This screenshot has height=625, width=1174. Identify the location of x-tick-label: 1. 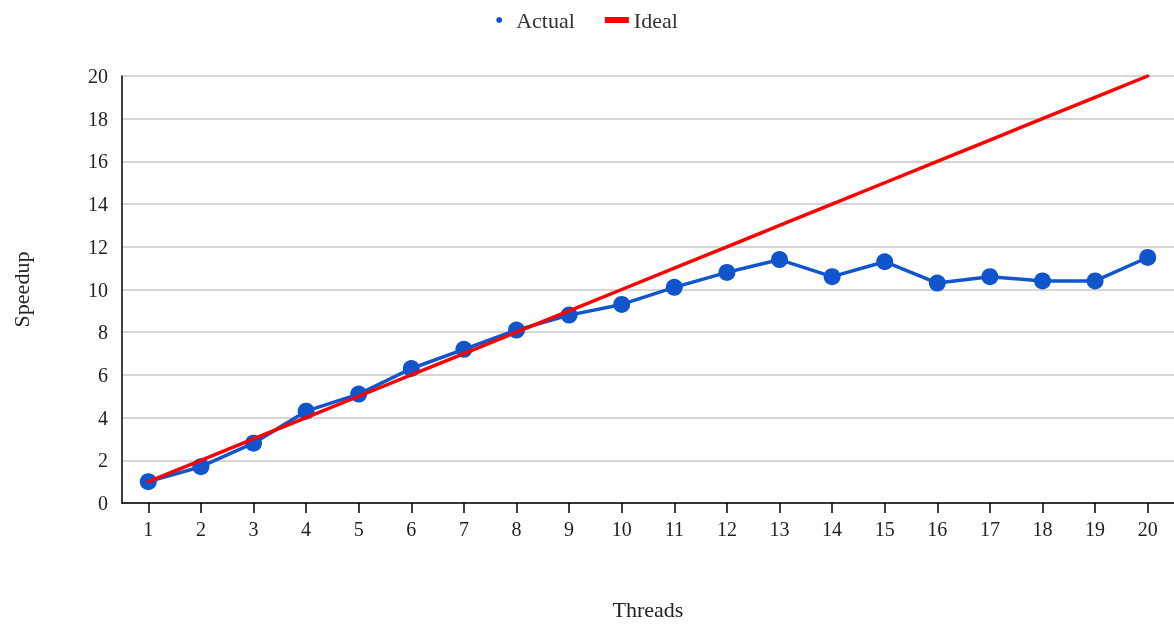
(148, 529).